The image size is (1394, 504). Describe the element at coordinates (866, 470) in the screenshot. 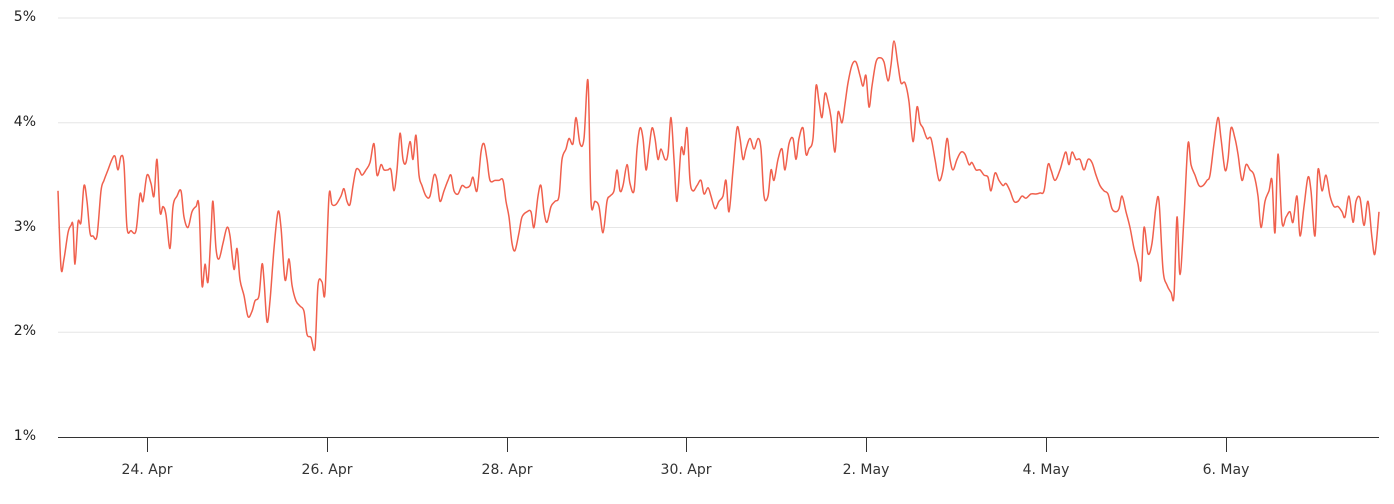

I see `x-tick-label-2-may: 2. May` at that location.